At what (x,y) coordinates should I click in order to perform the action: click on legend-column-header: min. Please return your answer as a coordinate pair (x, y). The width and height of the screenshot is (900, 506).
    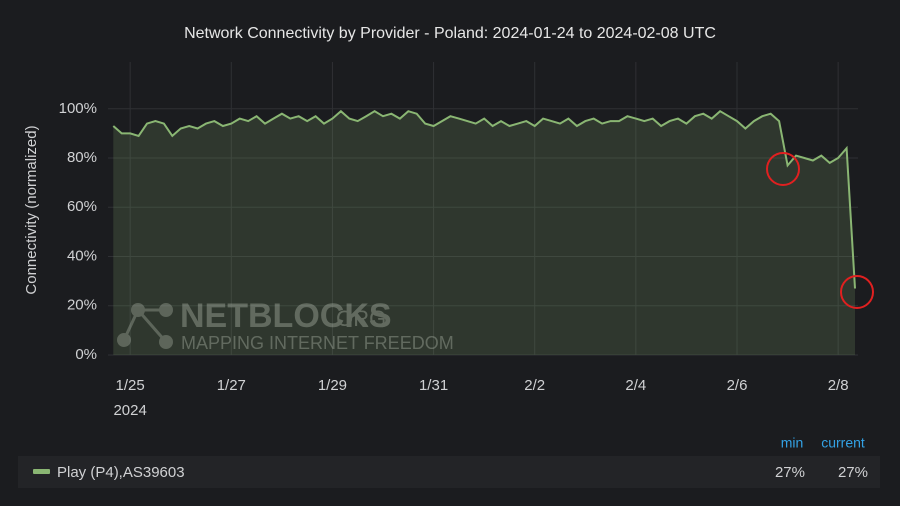
    Looking at the image, I should click on (792, 443).